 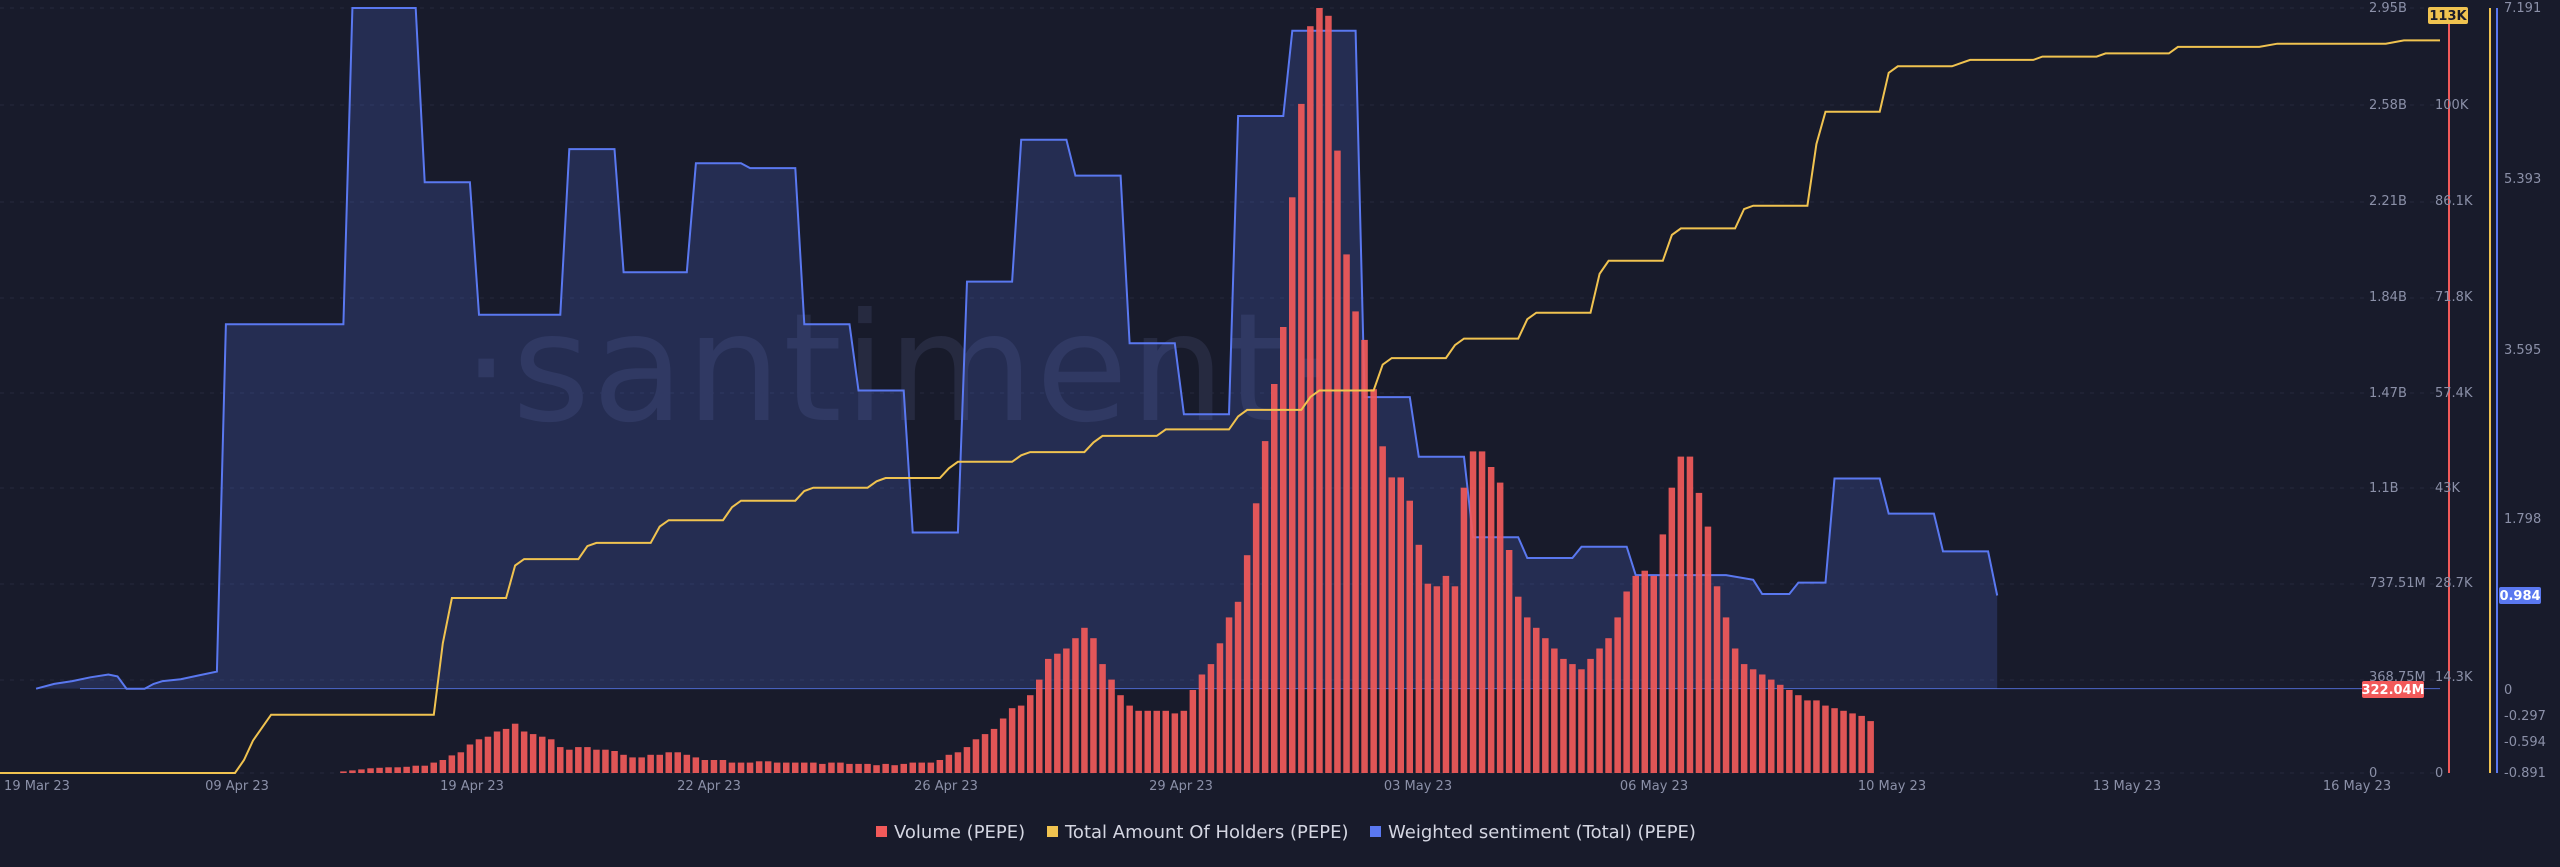 I want to click on volume-tick-label: 1.47B, so click(x=2388, y=393).